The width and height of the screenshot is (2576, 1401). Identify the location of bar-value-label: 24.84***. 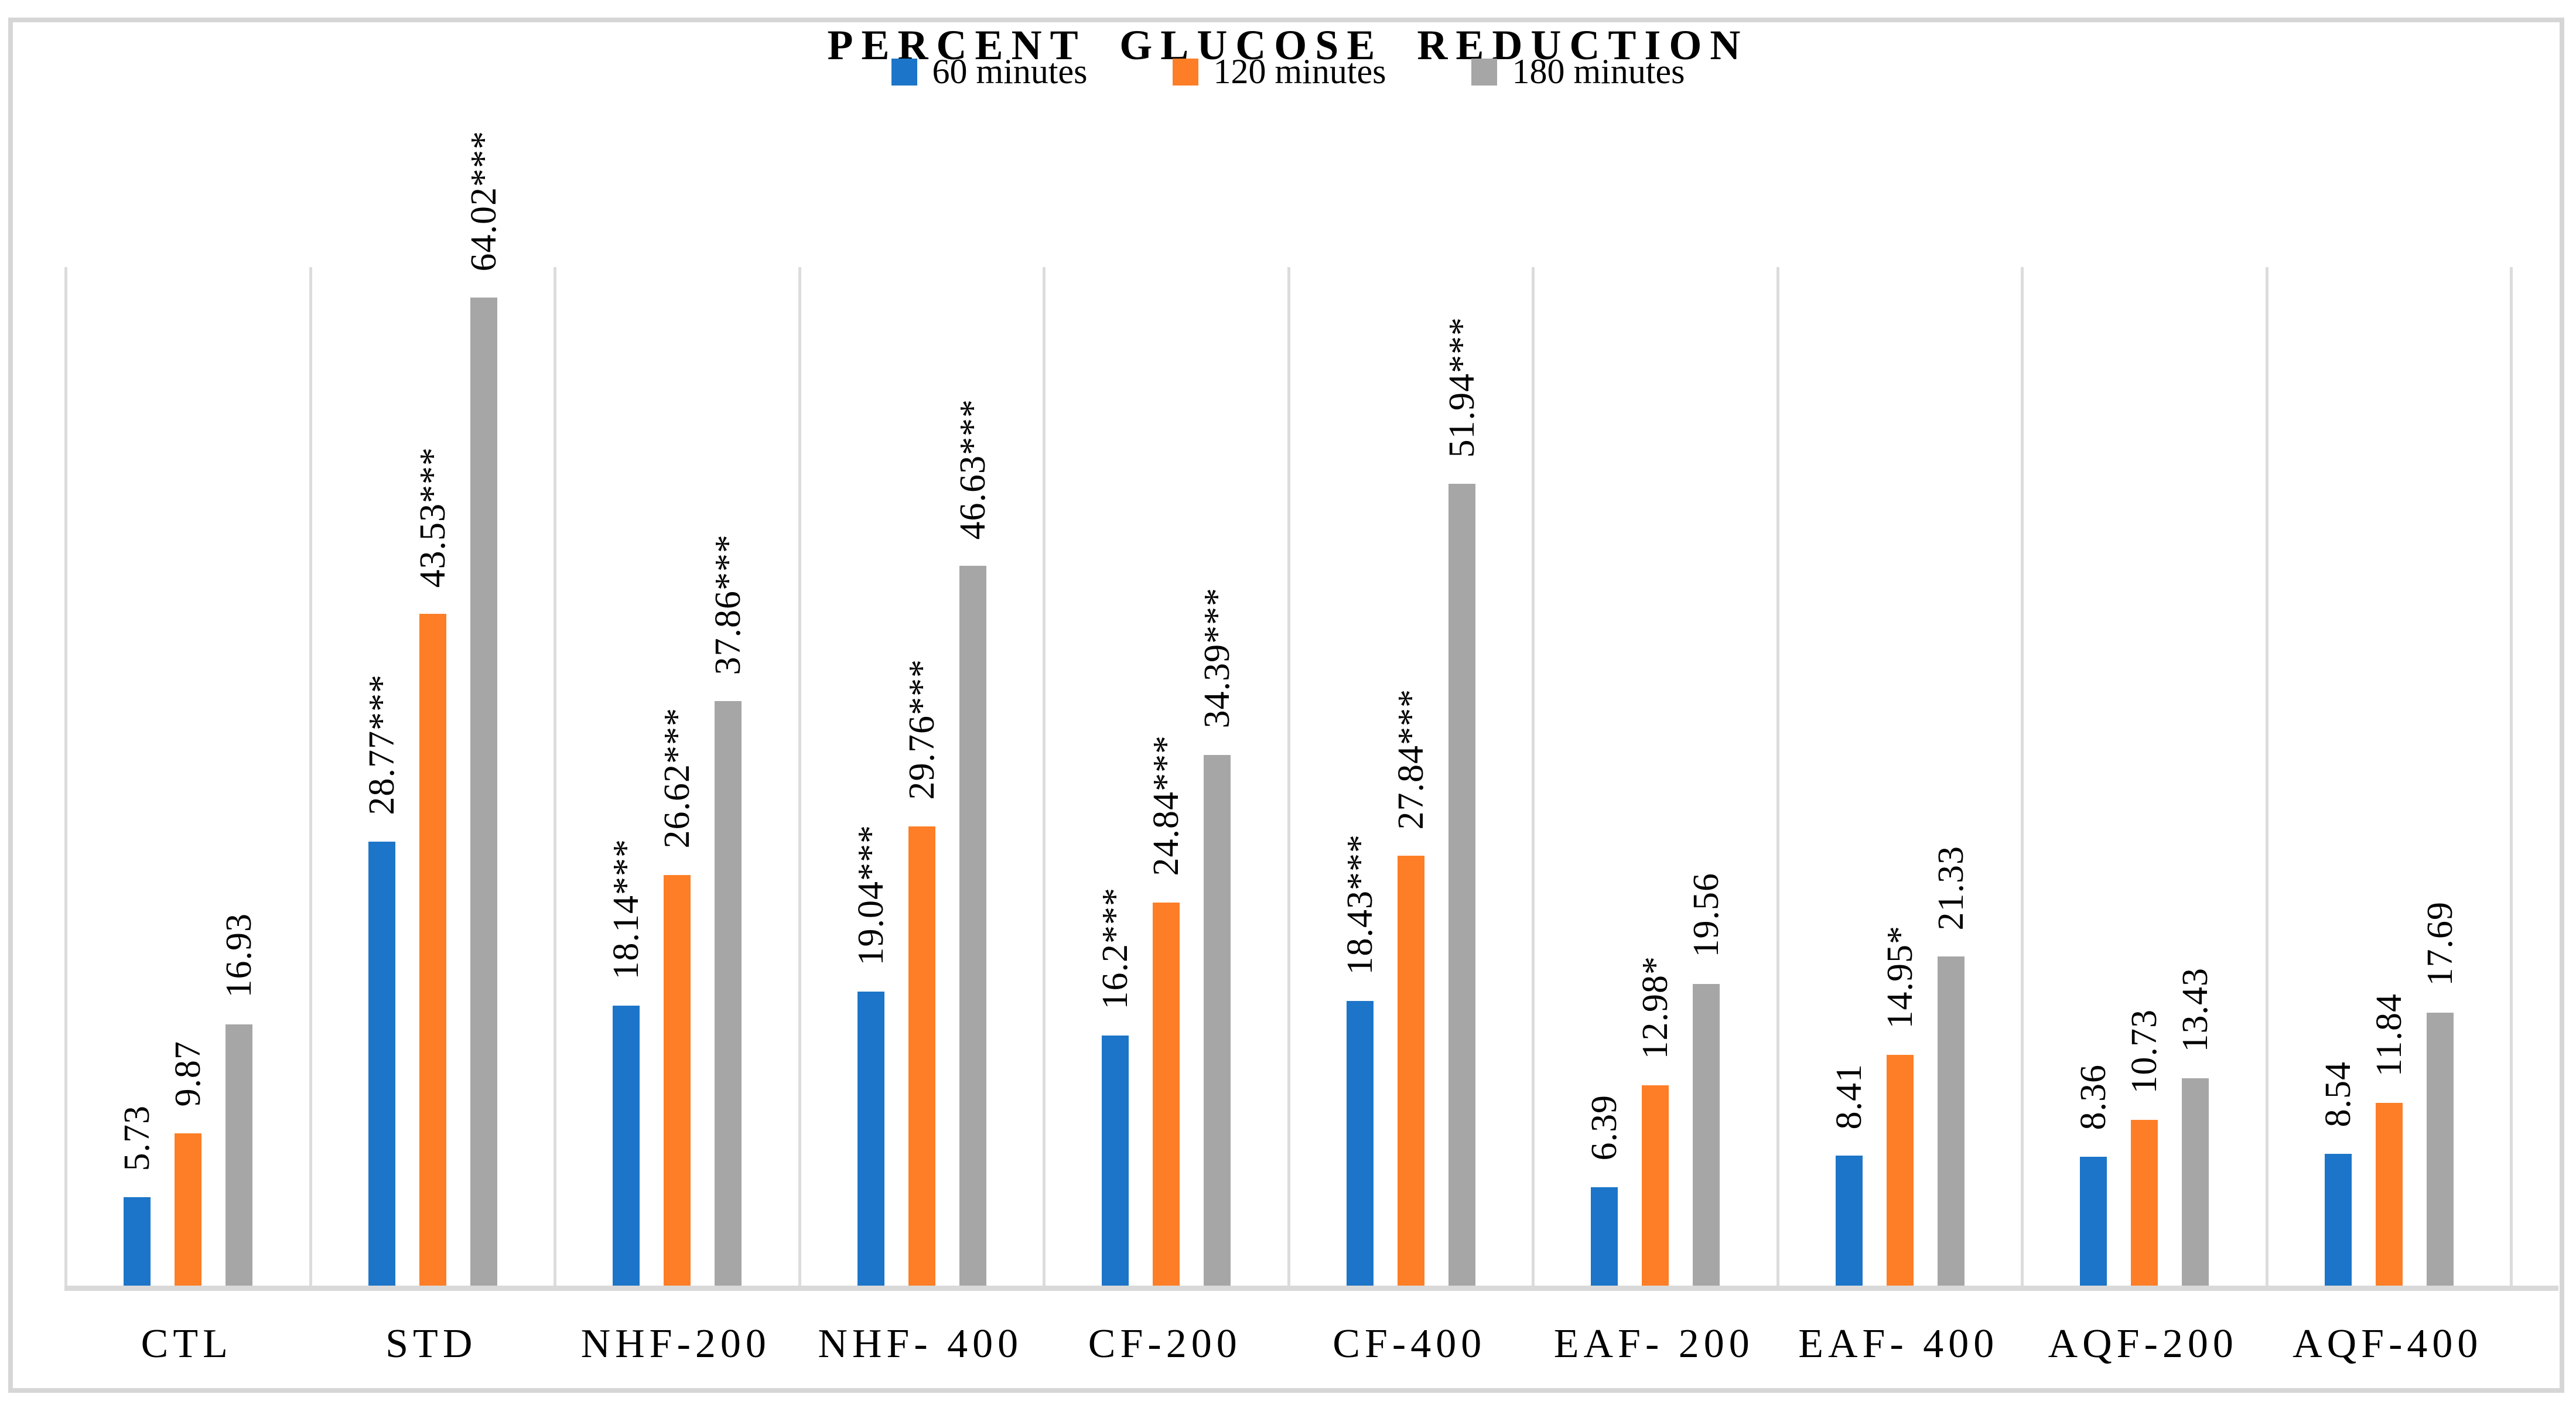
(1166, 805).